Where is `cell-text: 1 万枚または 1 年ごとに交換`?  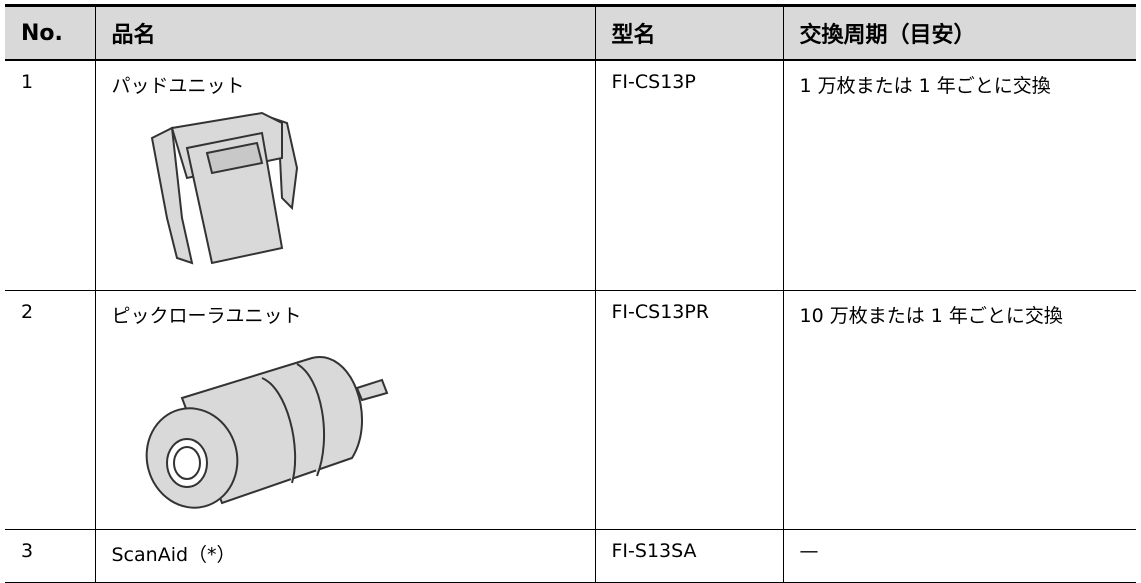 cell-text: 1 万枚または 1 年ごとに交換 is located at coordinates (925, 86).